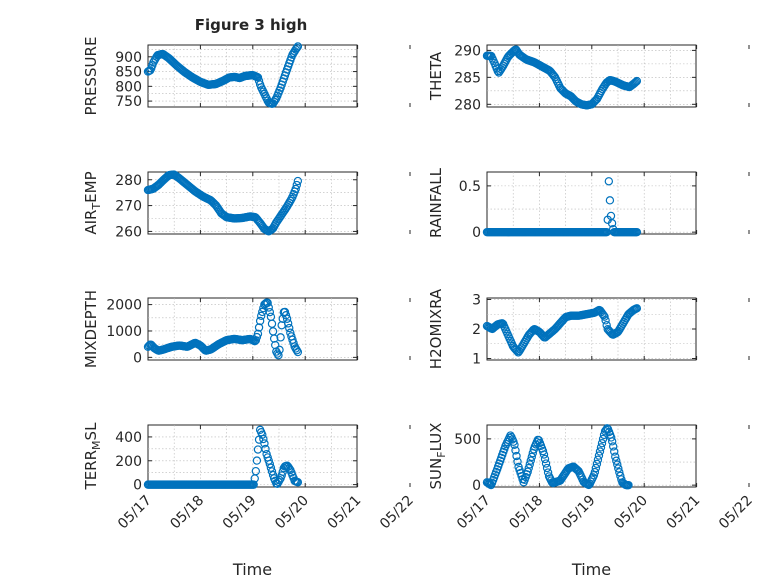 Image resolution: width=778 pixels, height=583 pixels. What do you see at coordinates (467, 51) in the screenshot?
I see `y-tick-label: 290` at bounding box center [467, 51].